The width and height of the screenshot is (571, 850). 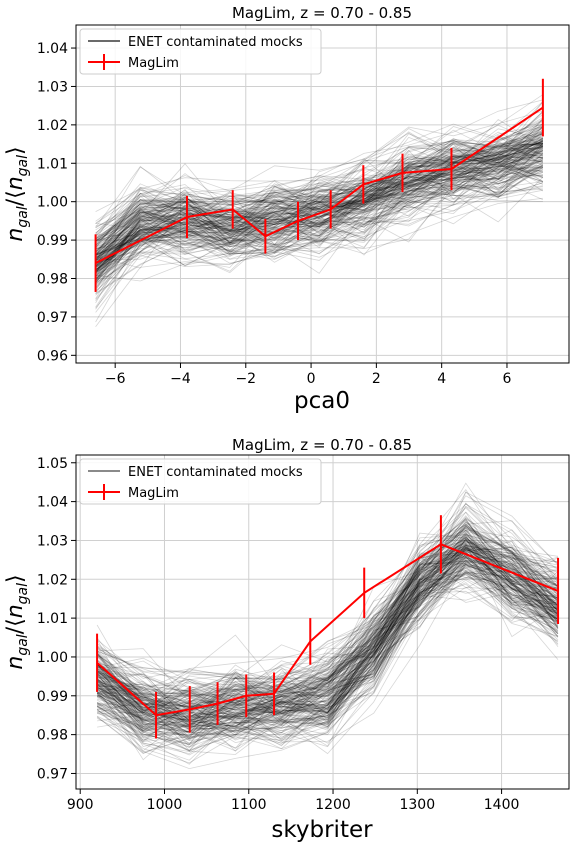 What do you see at coordinates (322, 830) in the screenshot?
I see `x-axis-label: skybriter` at bounding box center [322, 830].